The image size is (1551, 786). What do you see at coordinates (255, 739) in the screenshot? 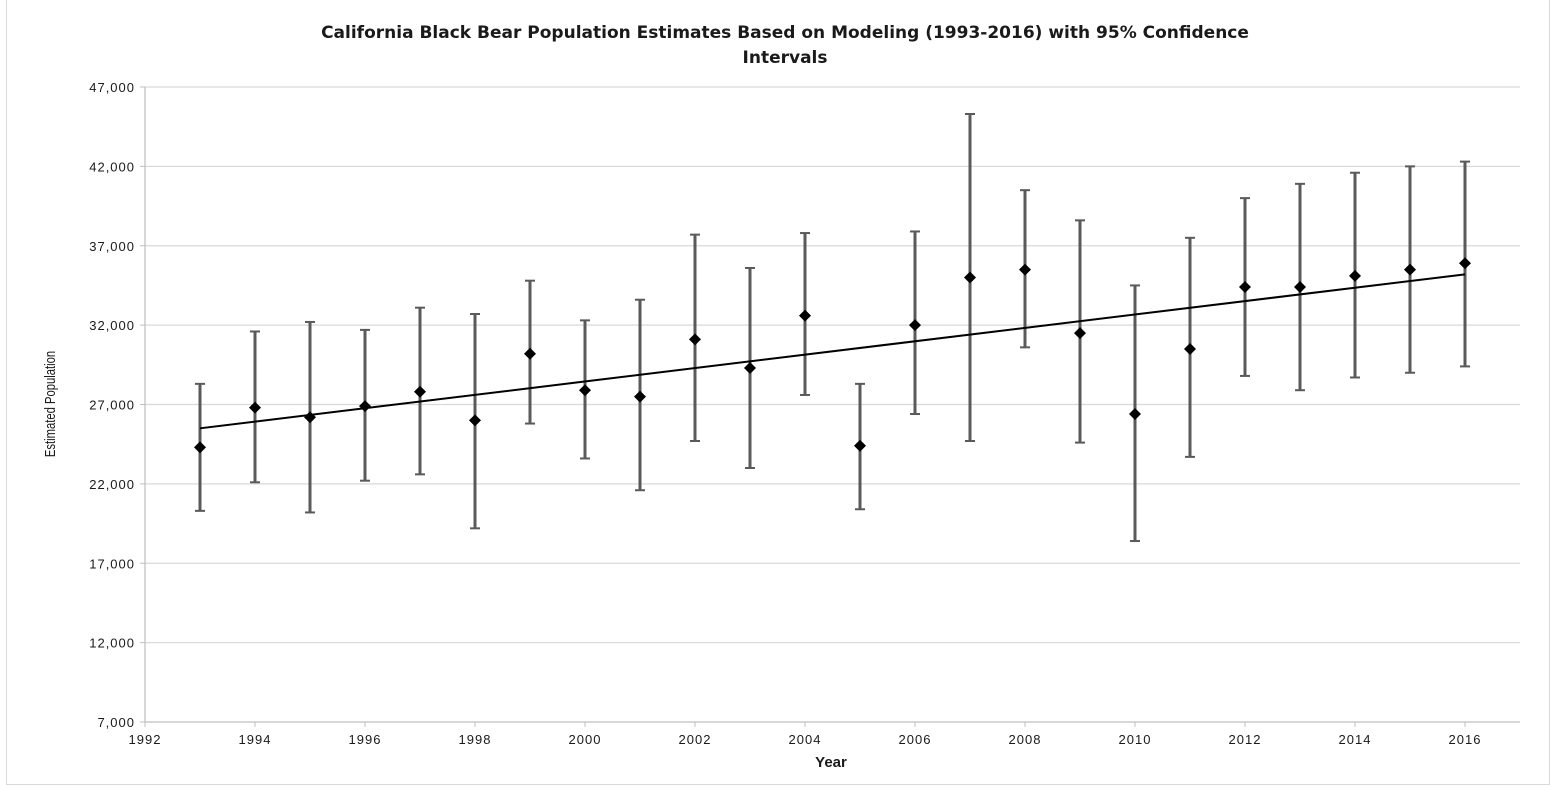
I see `x-tick-label: 1994` at bounding box center [255, 739].